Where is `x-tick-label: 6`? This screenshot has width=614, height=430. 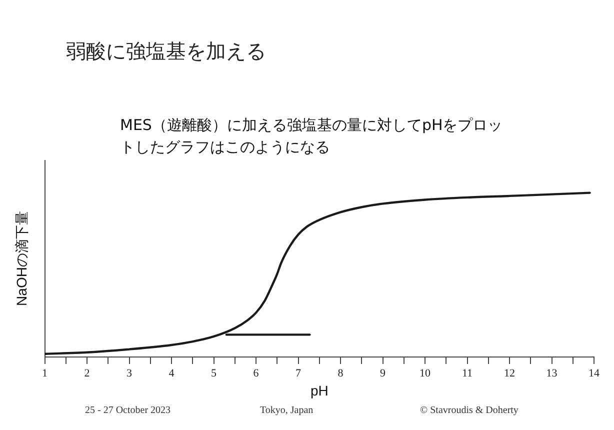
x-tick-label: 6 is located at coordinates (256, 373).